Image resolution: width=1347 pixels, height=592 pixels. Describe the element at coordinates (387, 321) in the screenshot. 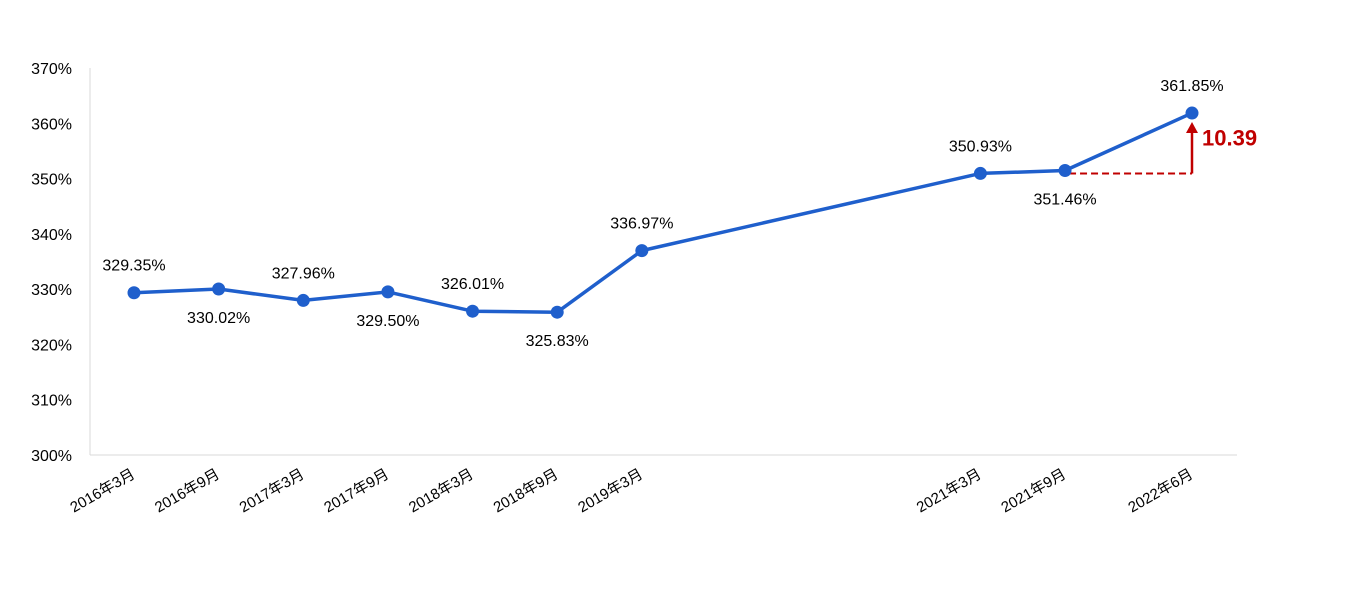

I see `data-label: 329.50%` at that location.